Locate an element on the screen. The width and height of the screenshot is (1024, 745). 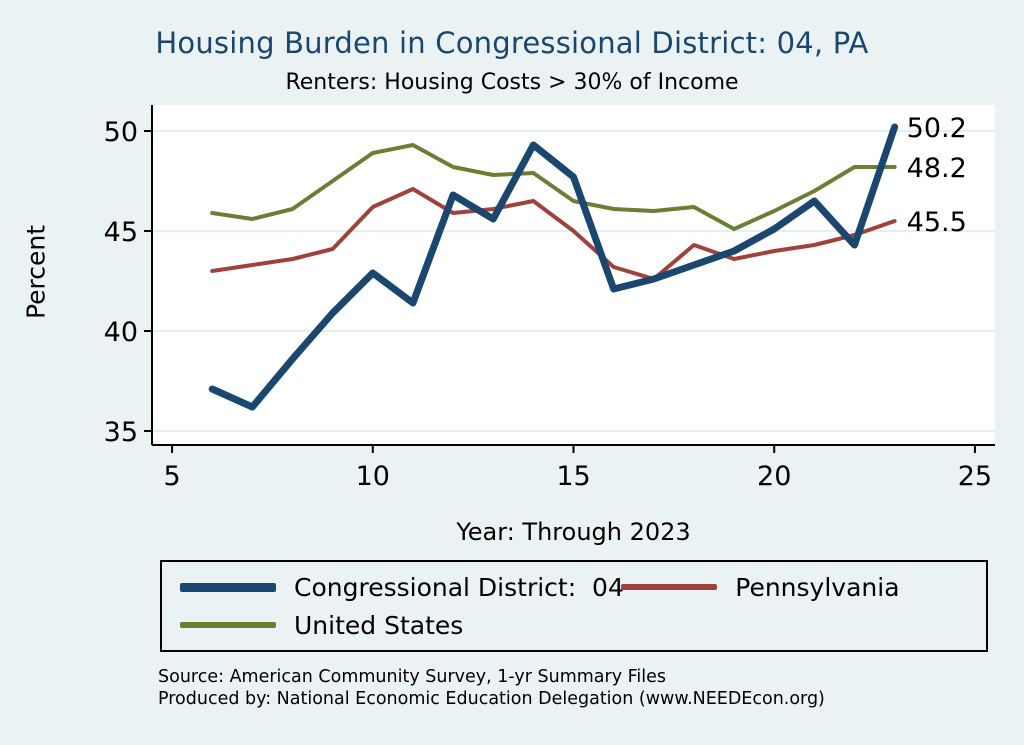
legend-item-united-states: United States is located at coordinates (400, 625).